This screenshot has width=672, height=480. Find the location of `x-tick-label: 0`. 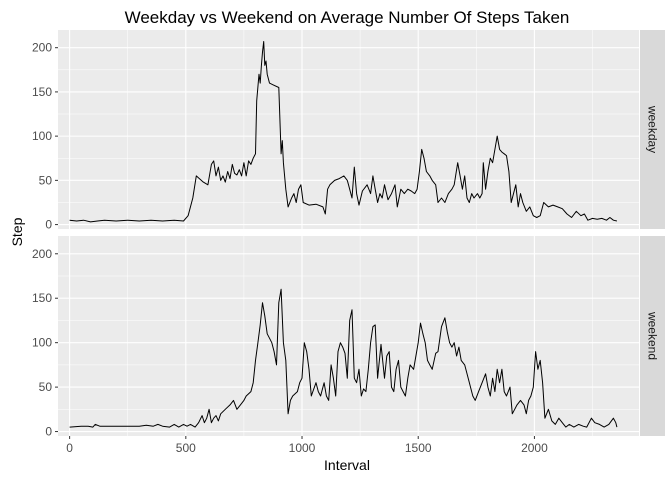

x-tick-label: 0 is located at coordinates (69, 448).